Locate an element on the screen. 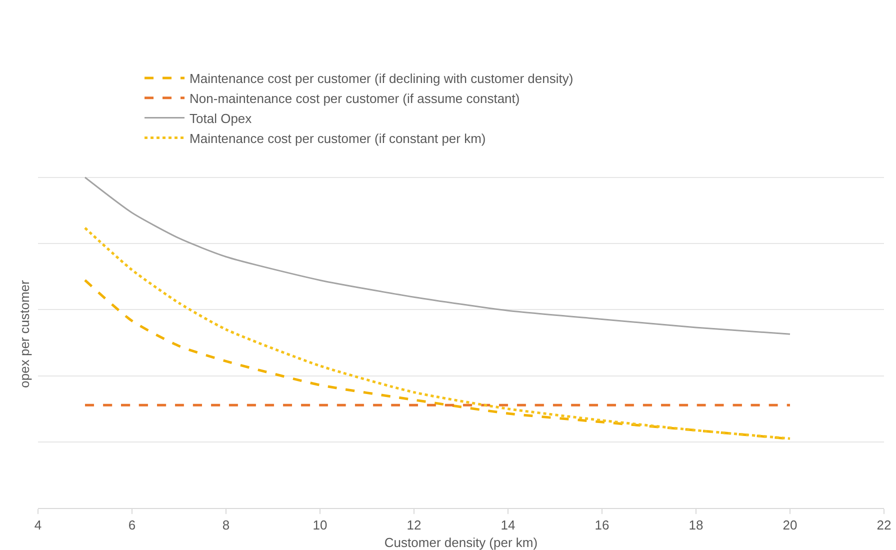 Image resolution: width=896 pixels, height=550 pixels. x-tick-label: 6 is located at coordinates (132, 525).